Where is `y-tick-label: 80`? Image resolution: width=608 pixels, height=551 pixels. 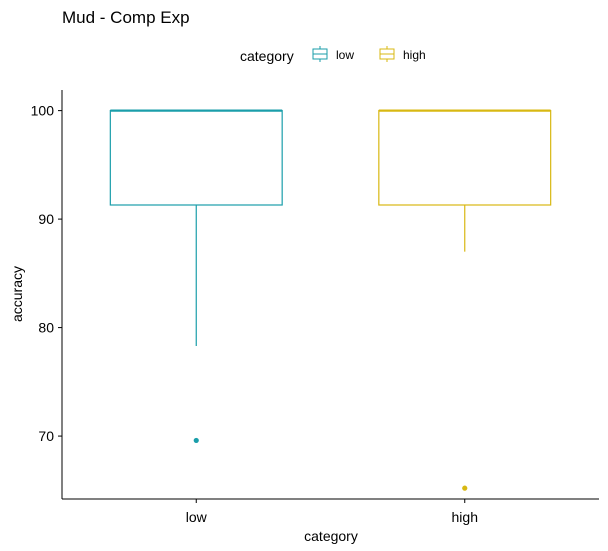
y-tick-label: 80 is located at coordinates (46, 328).